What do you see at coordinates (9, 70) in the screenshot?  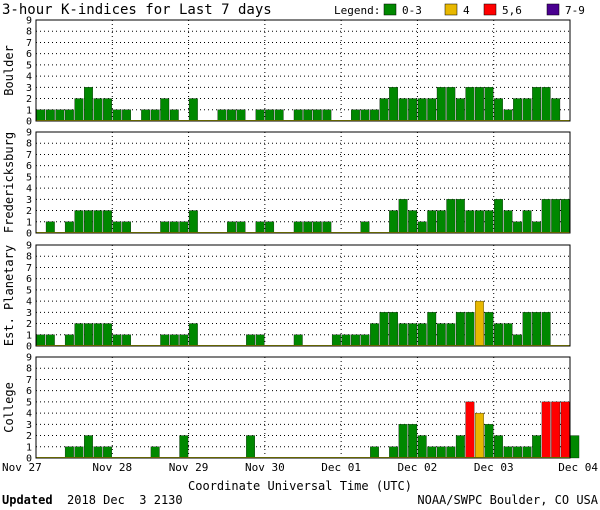 I see `panel-label: Boulder` at bounding box center [9, 70].